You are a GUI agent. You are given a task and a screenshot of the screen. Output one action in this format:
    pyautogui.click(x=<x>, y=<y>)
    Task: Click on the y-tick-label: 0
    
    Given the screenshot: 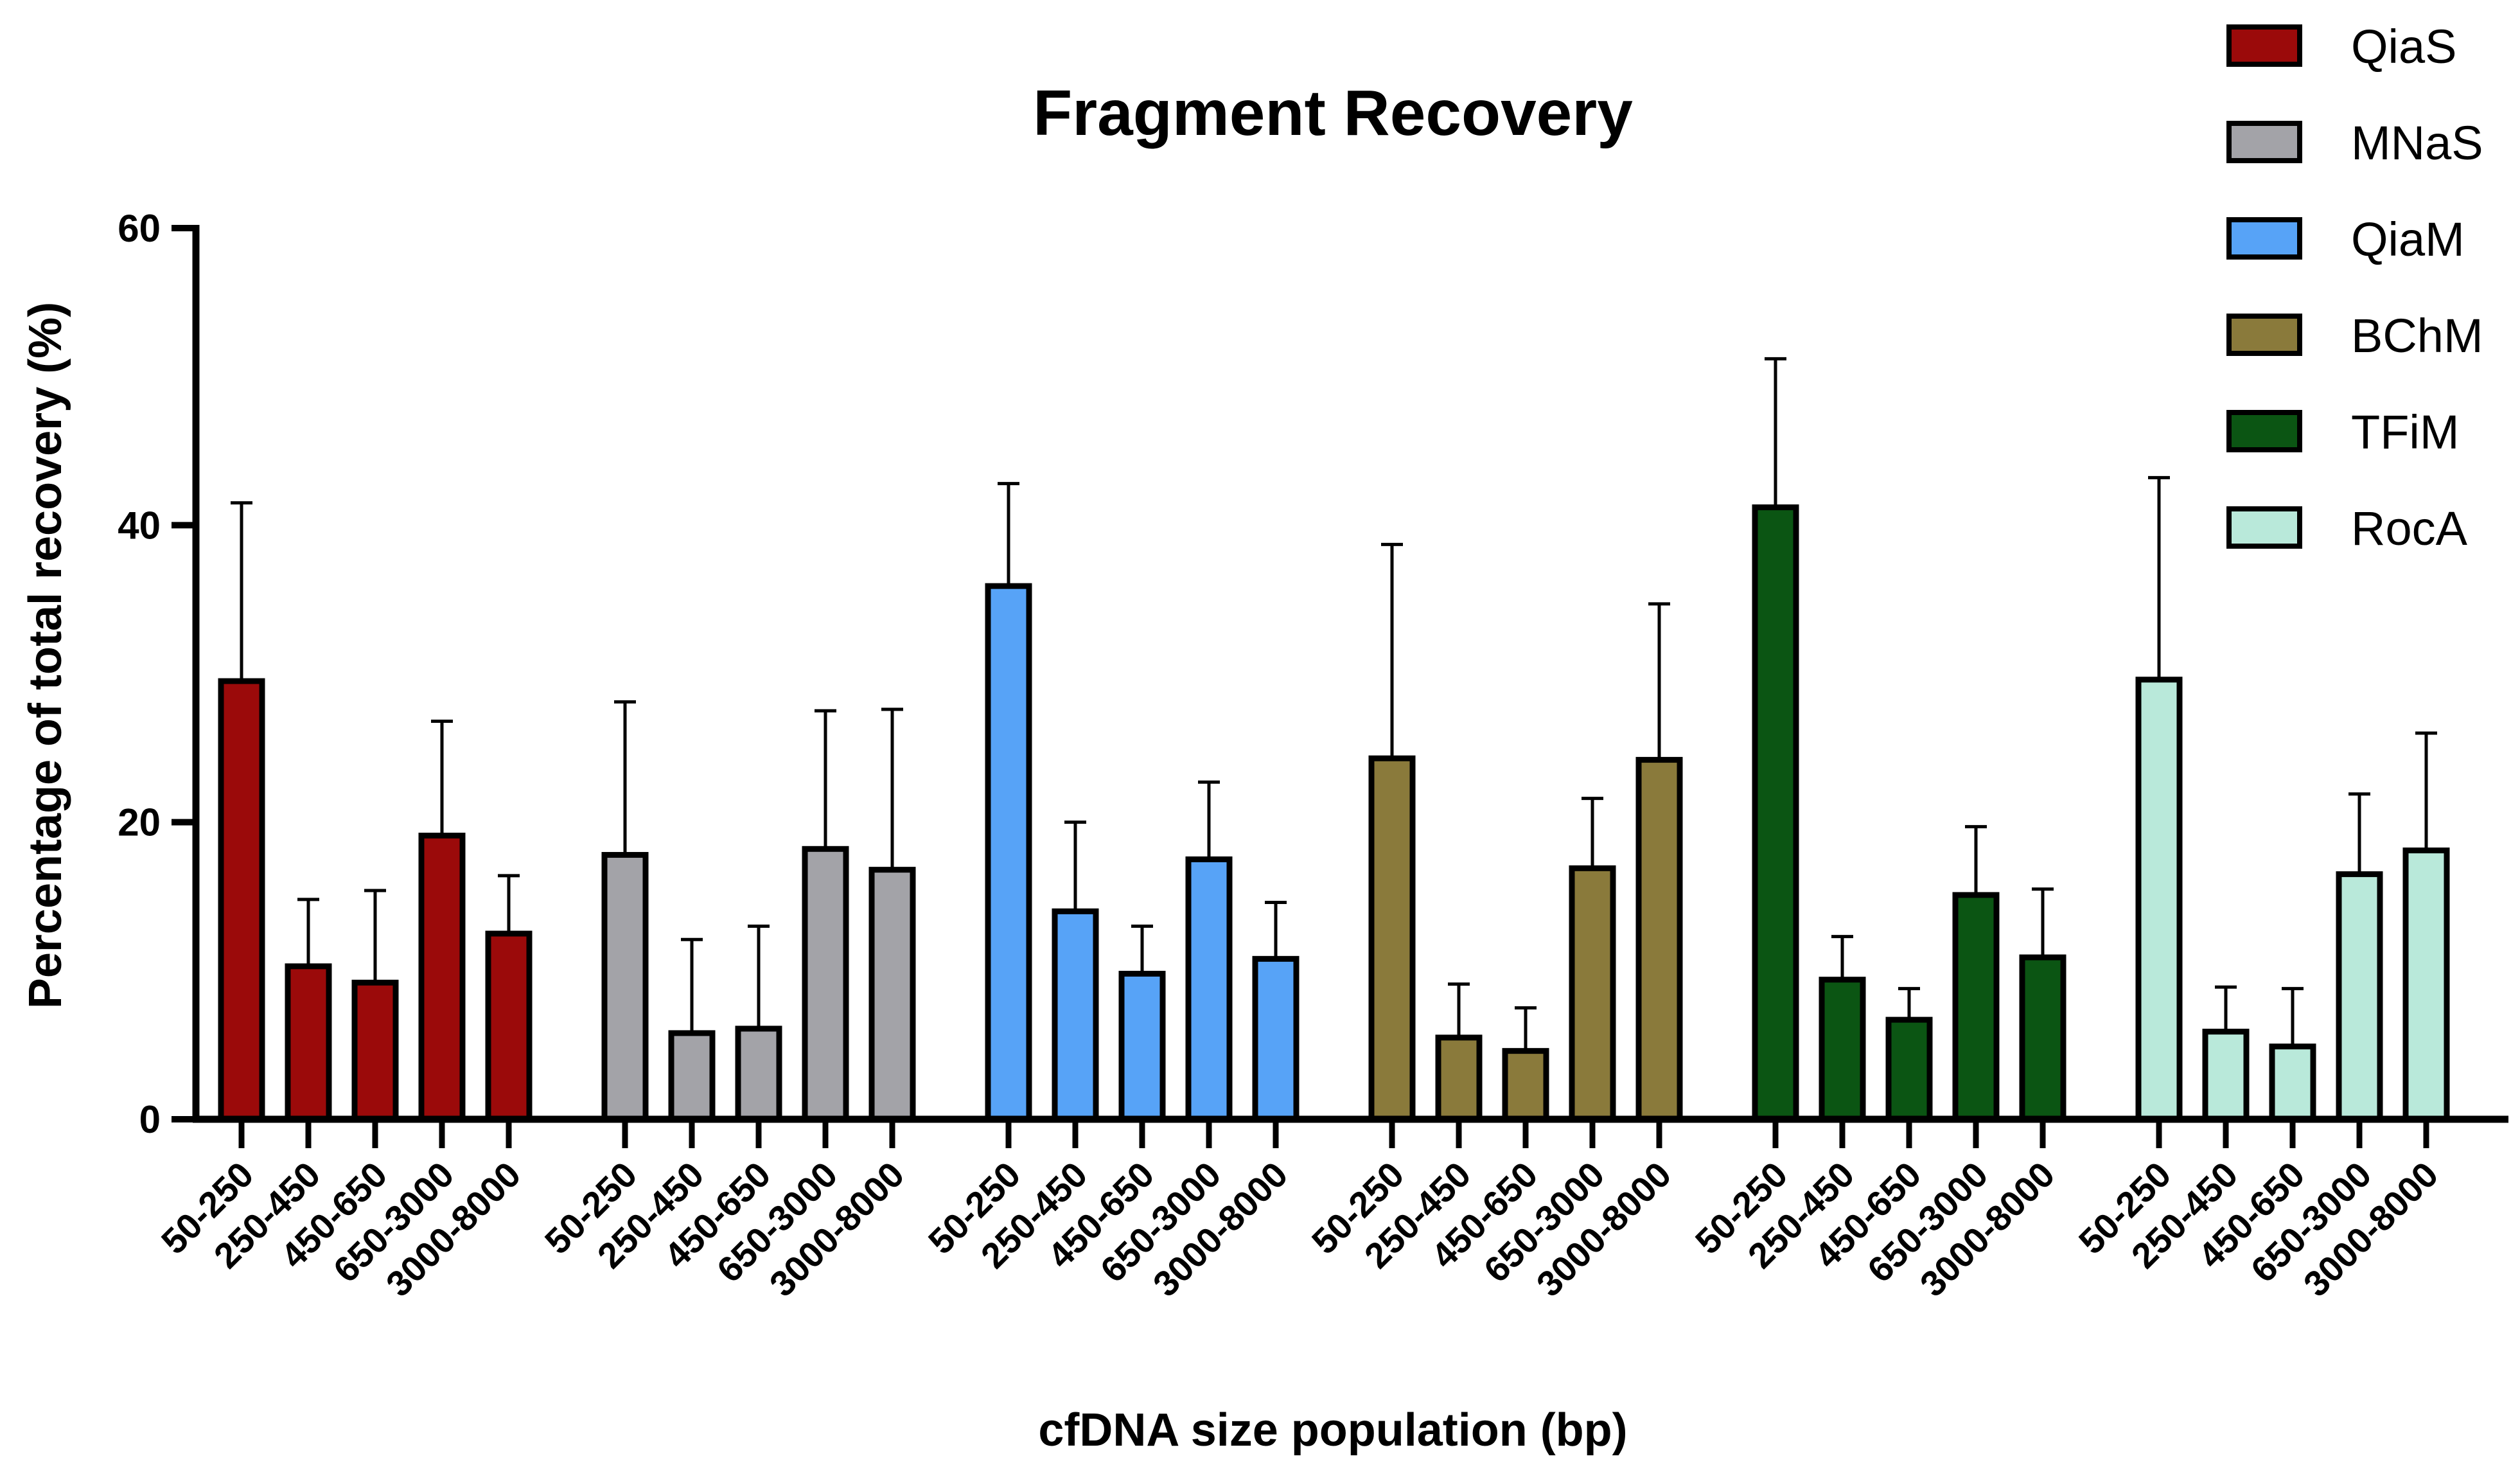 What is the action you would take?
    pyautogui.click(x=150, y=1119)
    